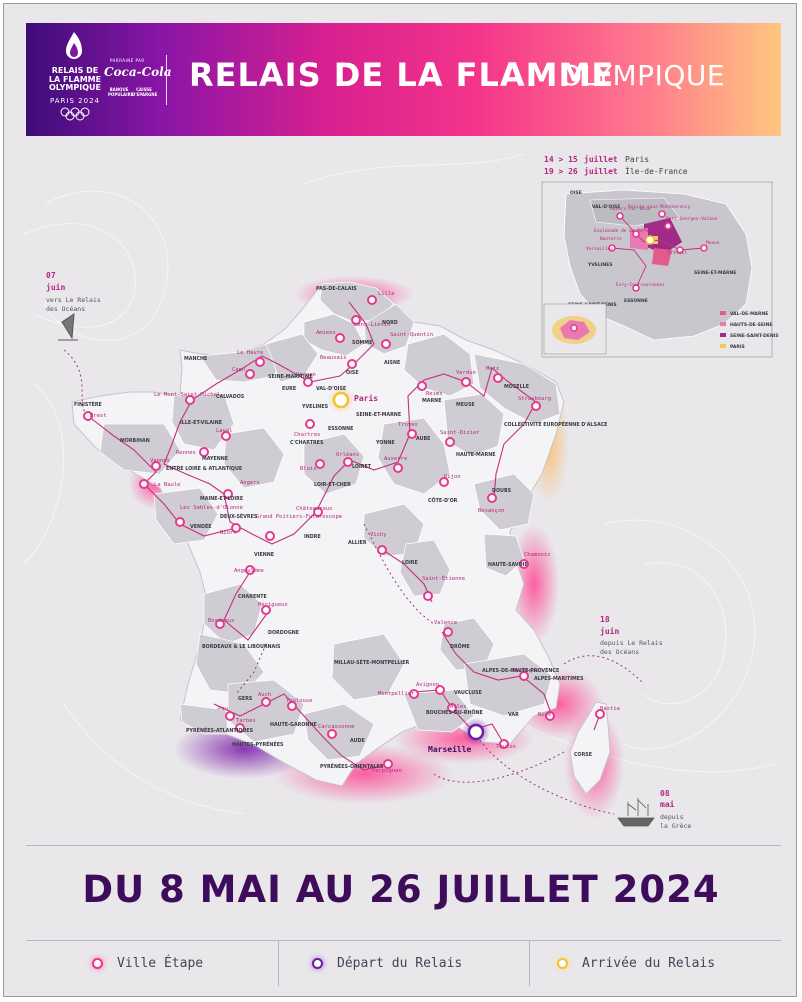 The width and height of the screenshot is (802, 1002). What do you see at coordinates (601, 159) in the screenshot?
I see `inset-date-month-1: juillet` at bounding box center [601, 159].